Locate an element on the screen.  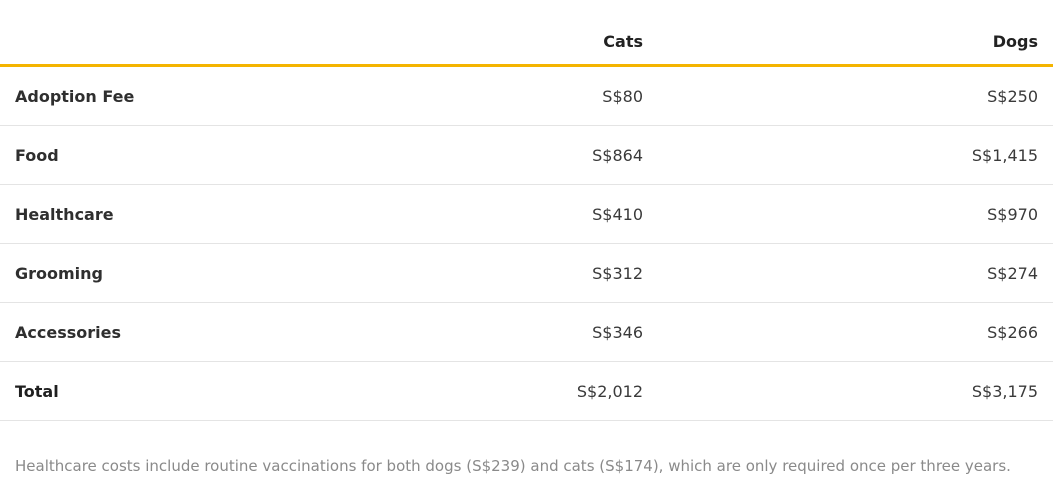
dogs-cost: S$1,415 is located at coordinates (855, 155).